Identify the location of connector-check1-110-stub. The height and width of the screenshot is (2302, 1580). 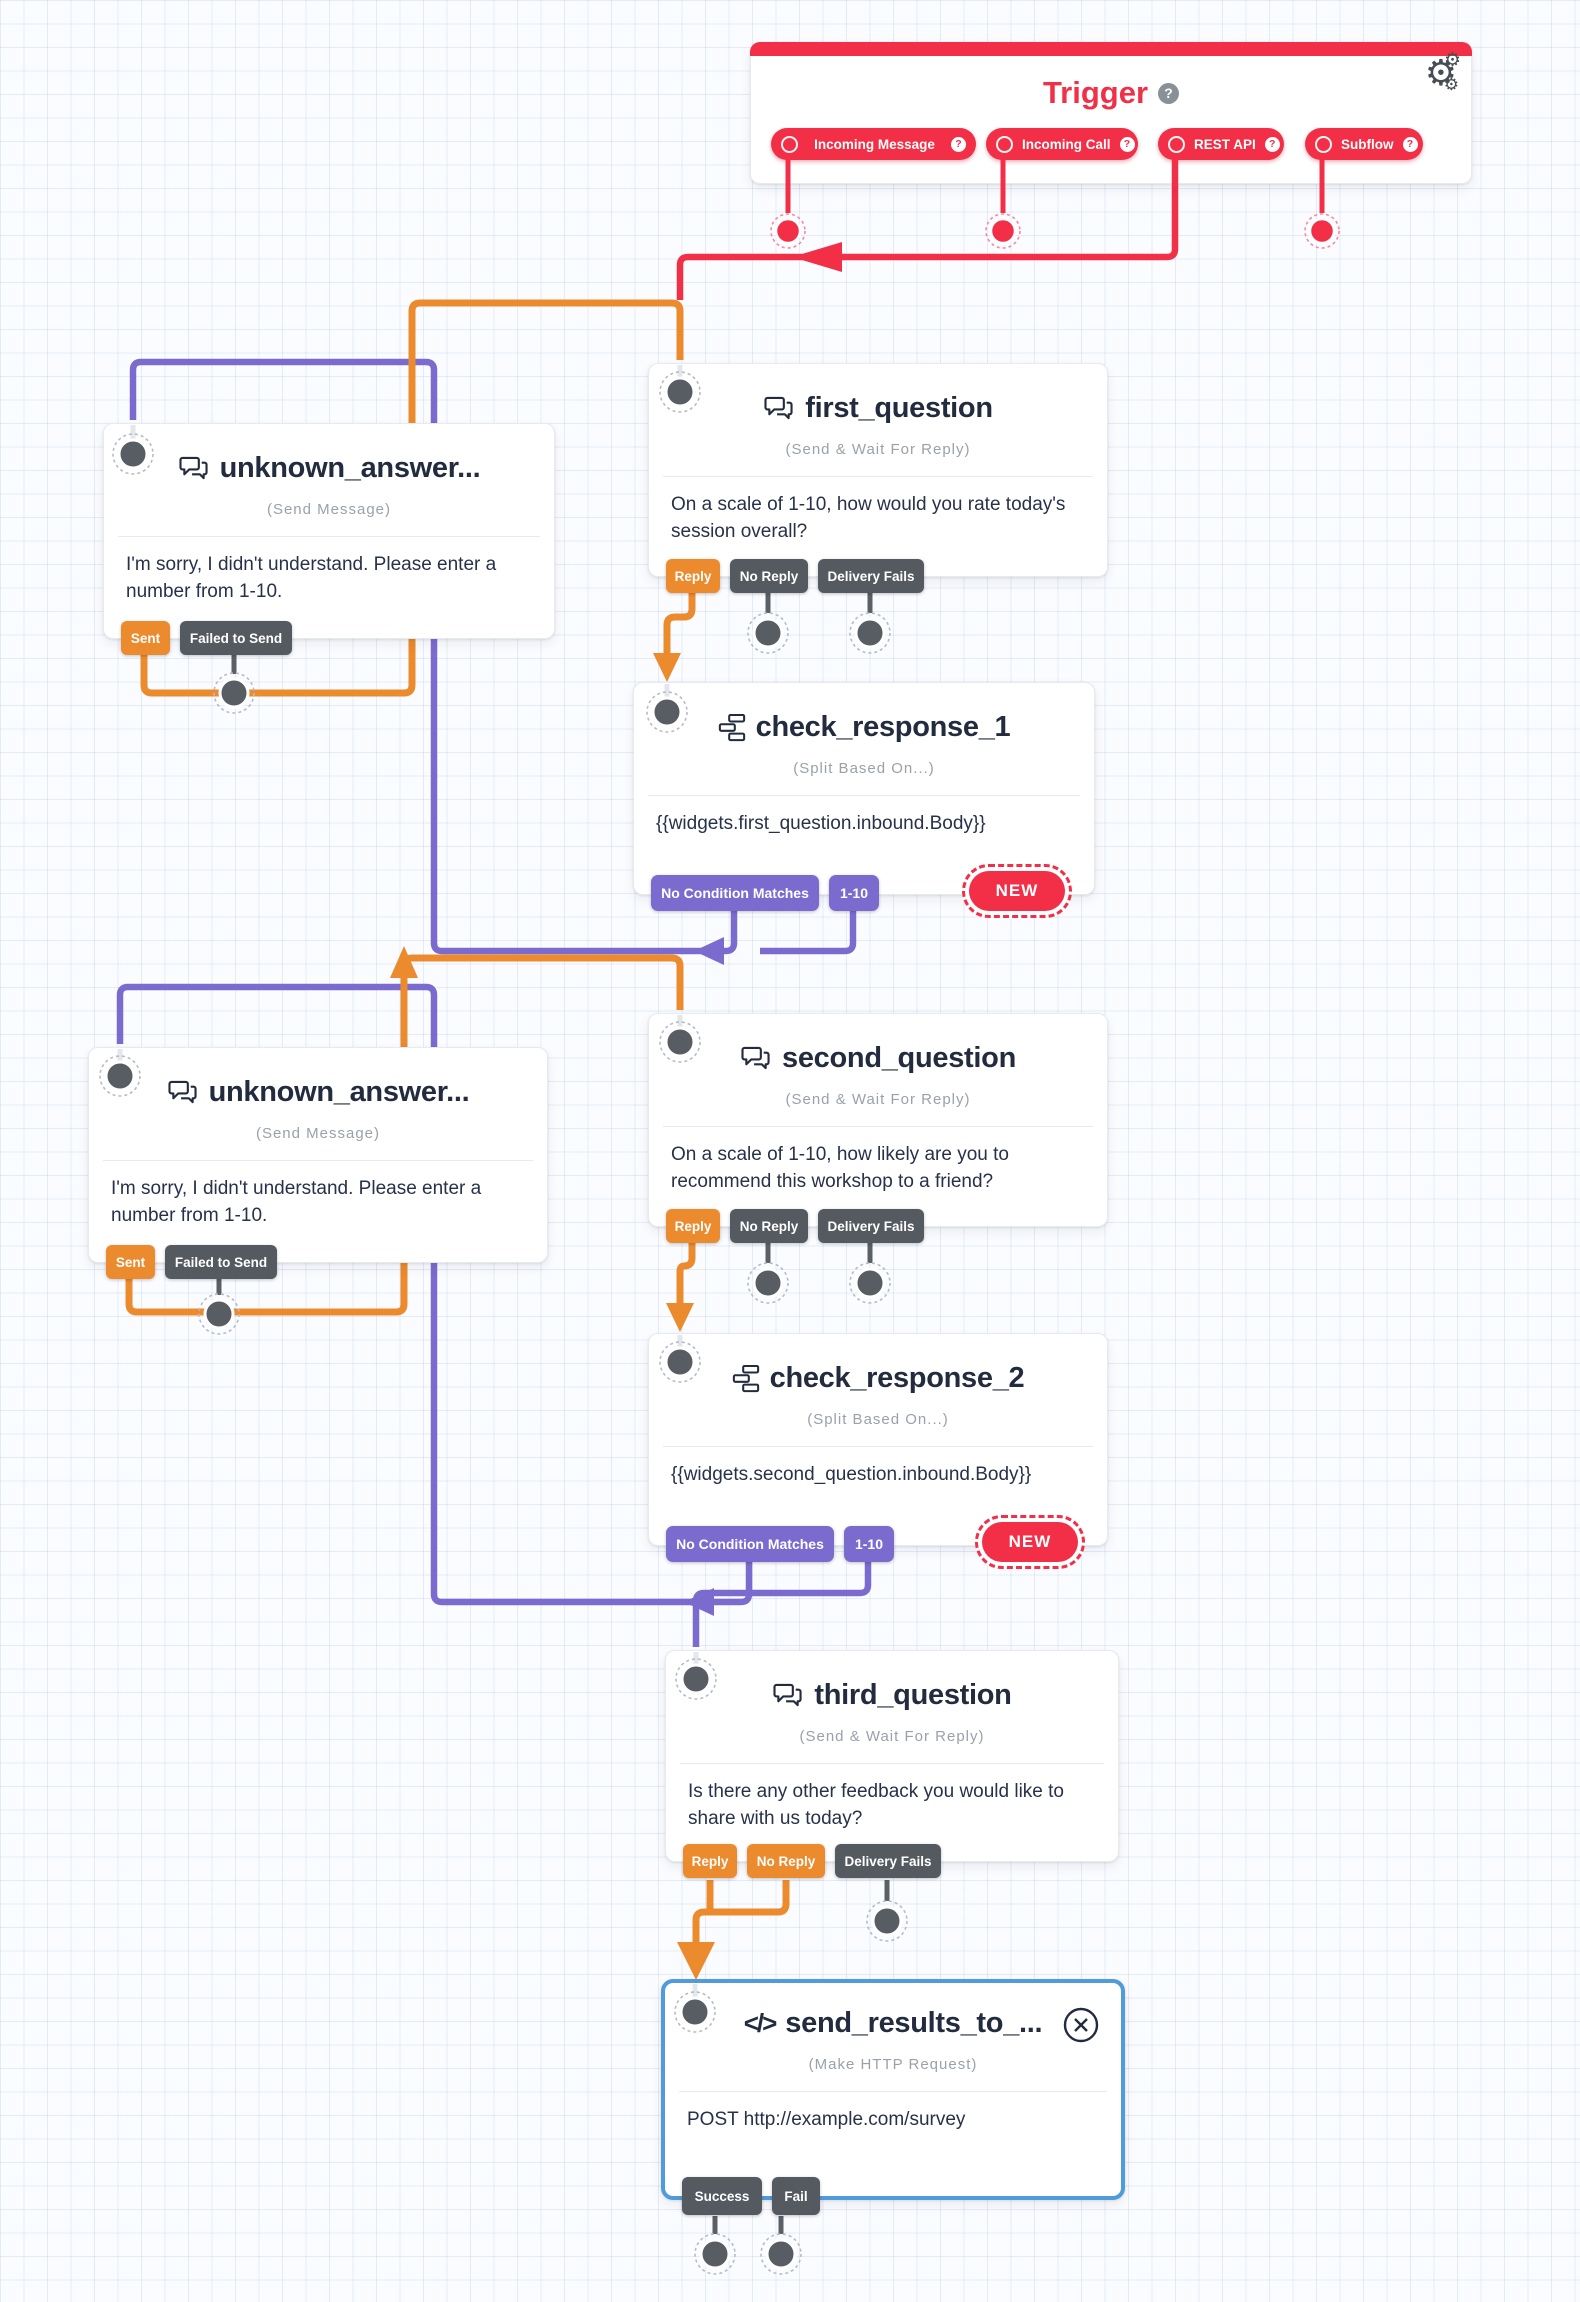
(808, 931).